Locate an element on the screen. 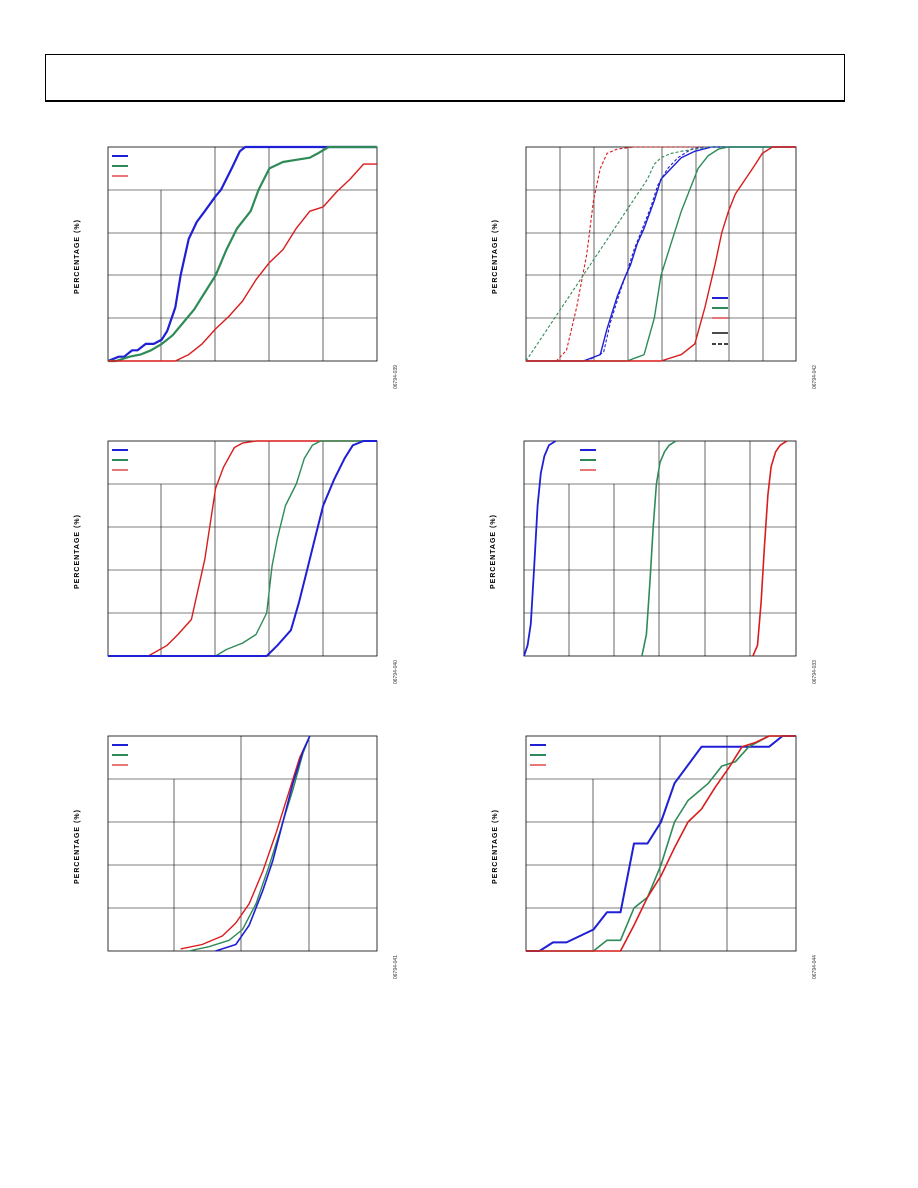 The width and height of the screenshot is (918, 1188). figure-number: 06794-044 is located at coordinates (815, 967).